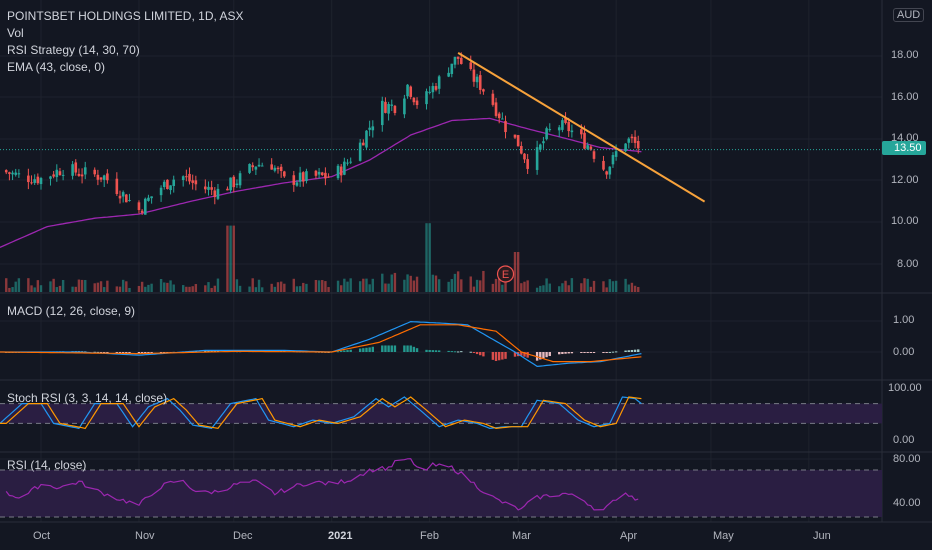 The width and height of the screenshot is (932, 550). What do you see at coordinates (73, 50) in the screenshot?
I see `study-rsi-strategy-label: RSI Strategy (14, 30, 70)` at bounding box center [73, 50].